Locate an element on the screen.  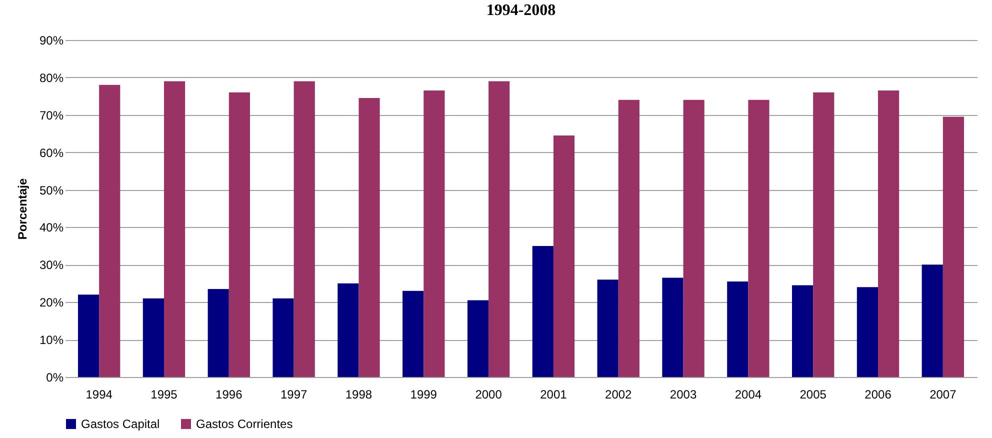
y-tick-label: 50% is located at coordinates (51, 190).